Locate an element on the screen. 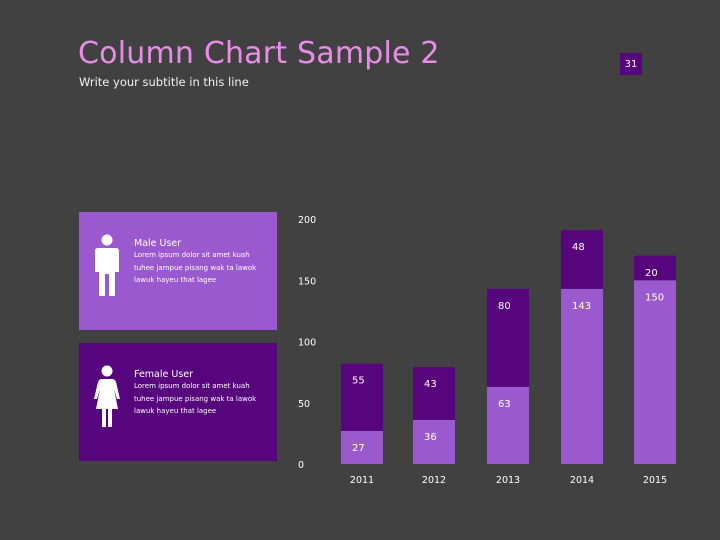 The width and height of the screenshot is (720, 540). y-tick-label: 0 is located at coordinates (301, 465).